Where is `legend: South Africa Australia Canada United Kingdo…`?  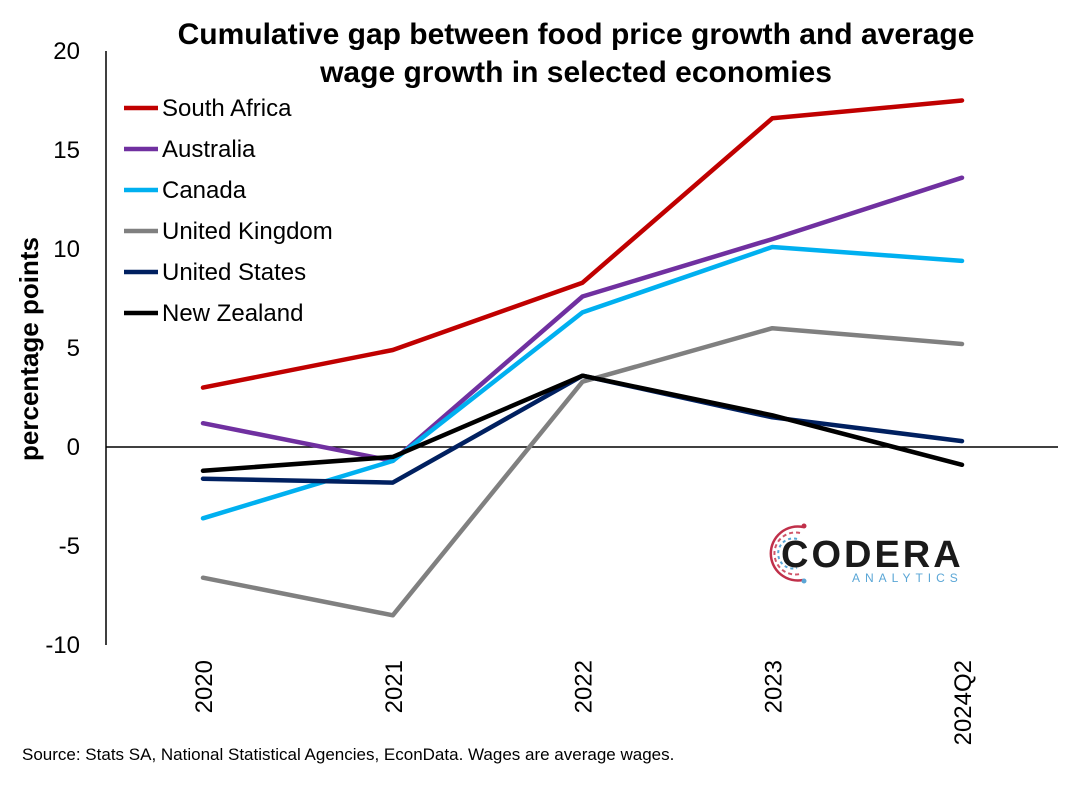 legend: South Africa Australia Canada United Kingdo… is located at coordinates (228, 211).